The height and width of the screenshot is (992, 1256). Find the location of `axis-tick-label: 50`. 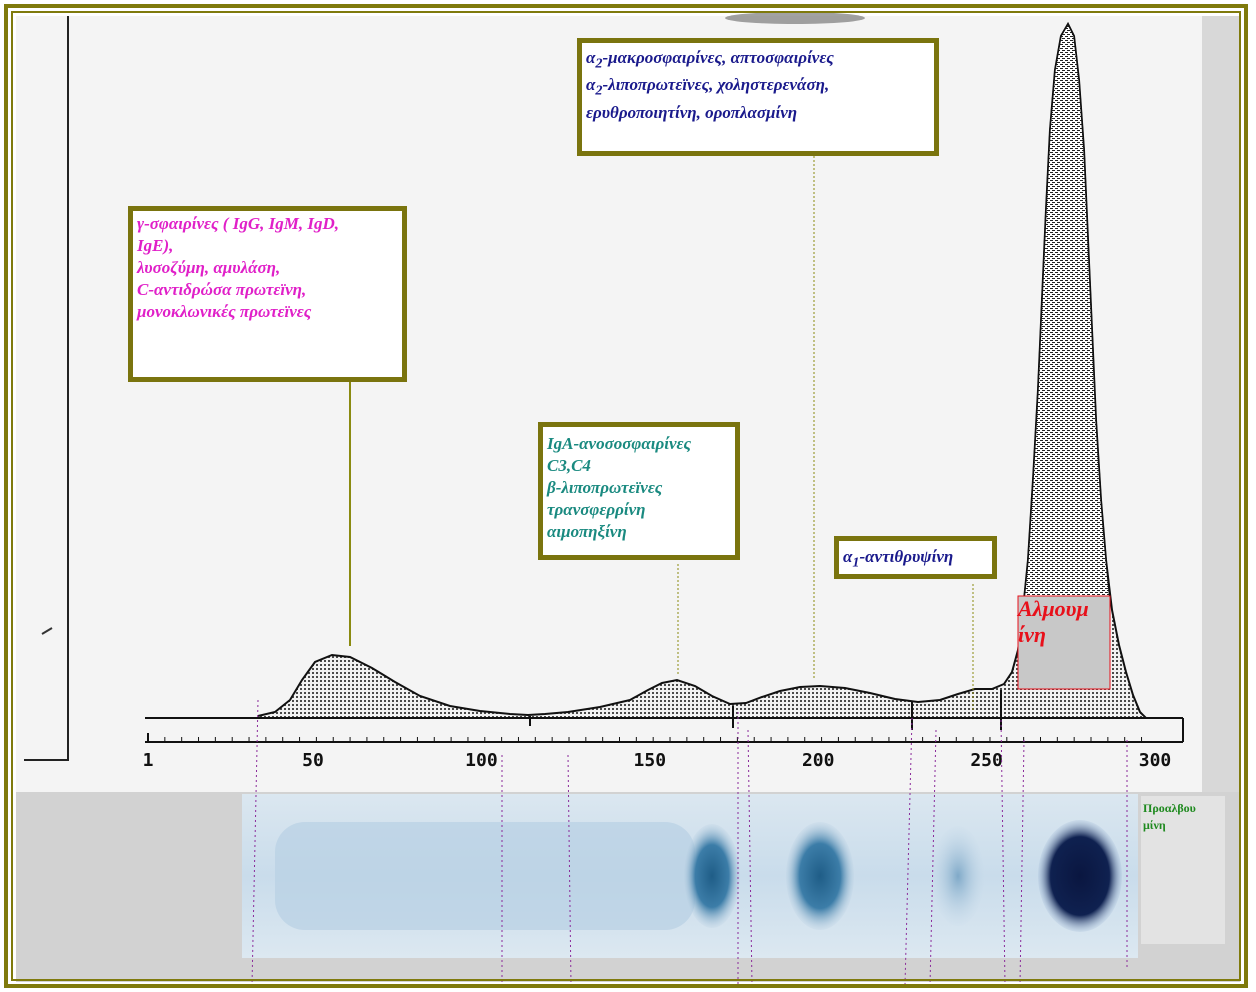

axis-tick-label: 50 is located at coordinates (313, 760).